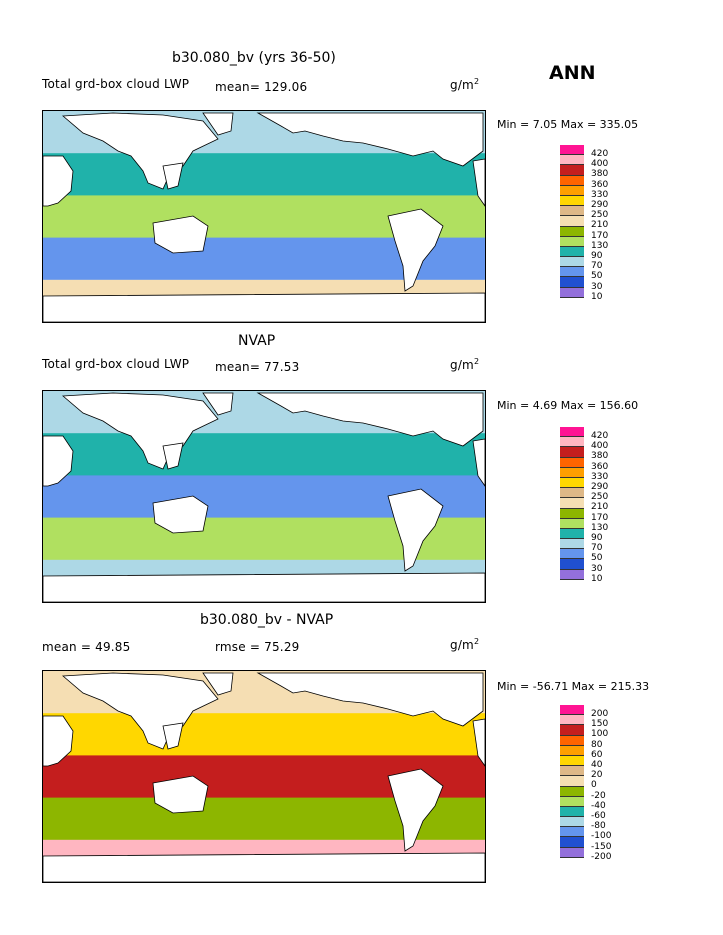  I want to click on colorbar-tick-label: 250, so click(600, 497).